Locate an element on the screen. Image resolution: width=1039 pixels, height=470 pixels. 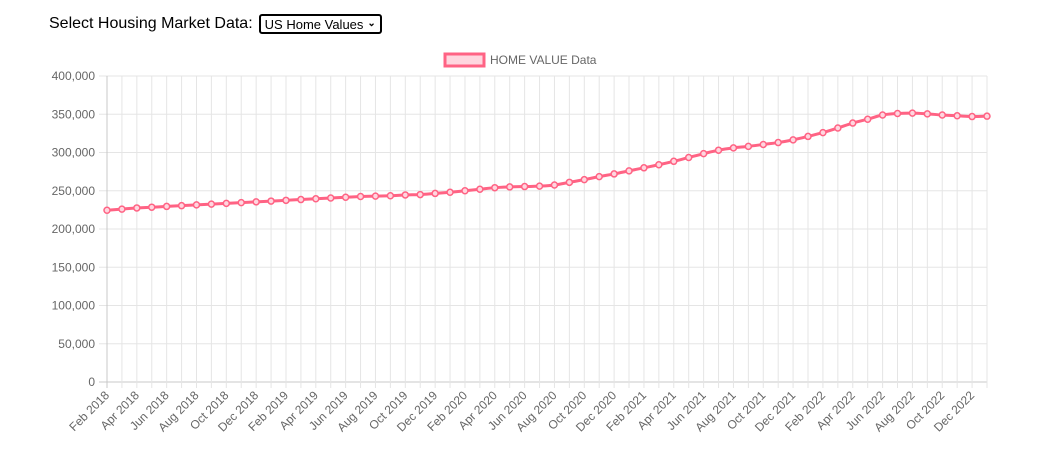
market-data-select: US Home Values ⌄ is located at coordinates (320, 24).